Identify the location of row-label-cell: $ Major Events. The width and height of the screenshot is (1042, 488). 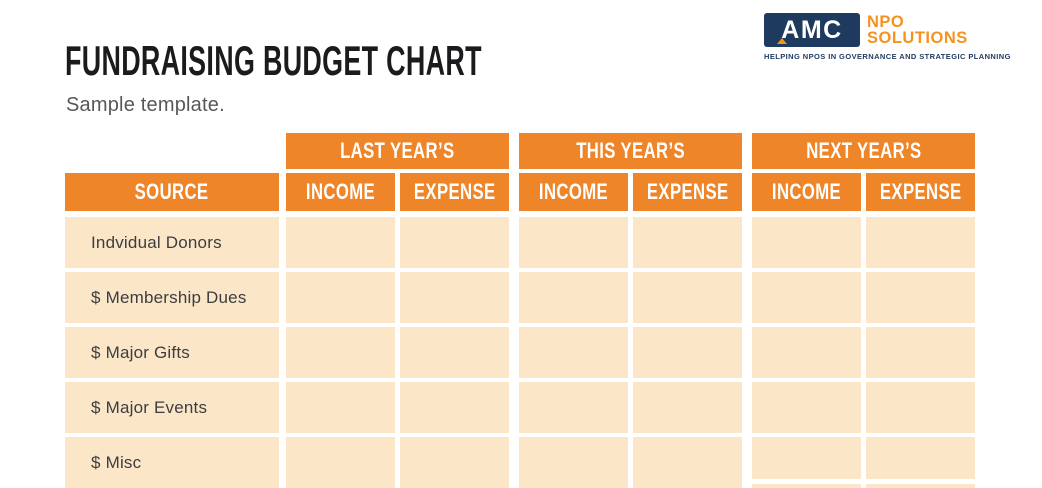
(172, 407).